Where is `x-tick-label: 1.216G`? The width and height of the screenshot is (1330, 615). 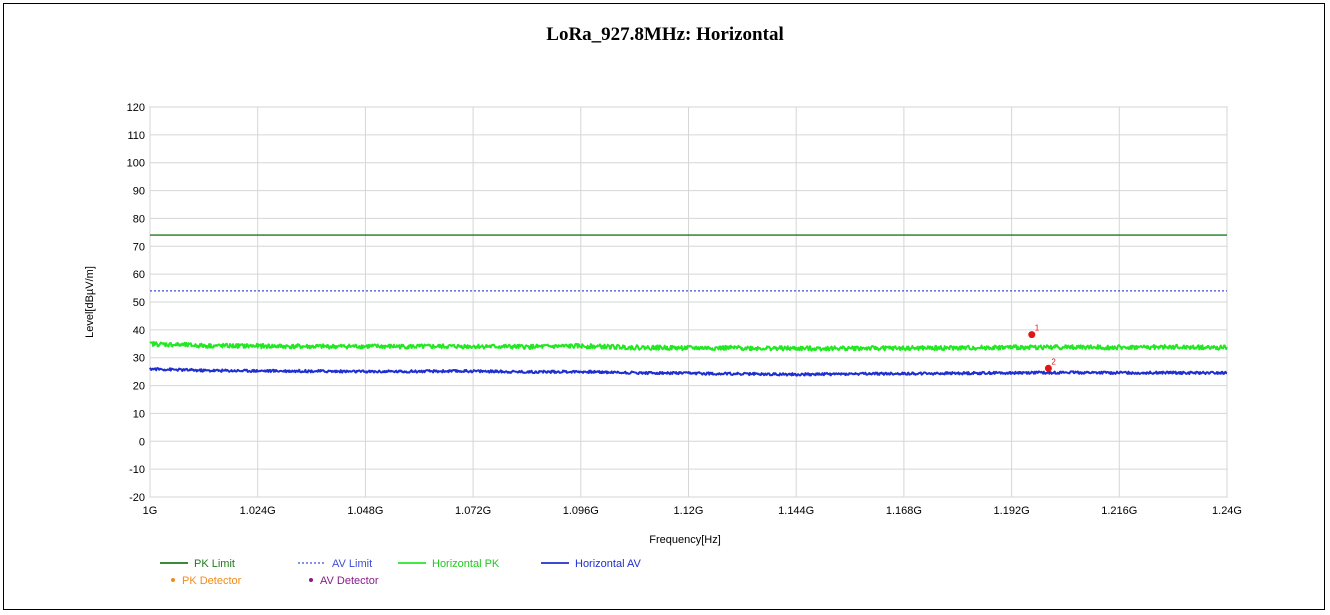
x-tick-label: 1.216G is located at coordinates (1119, 511).